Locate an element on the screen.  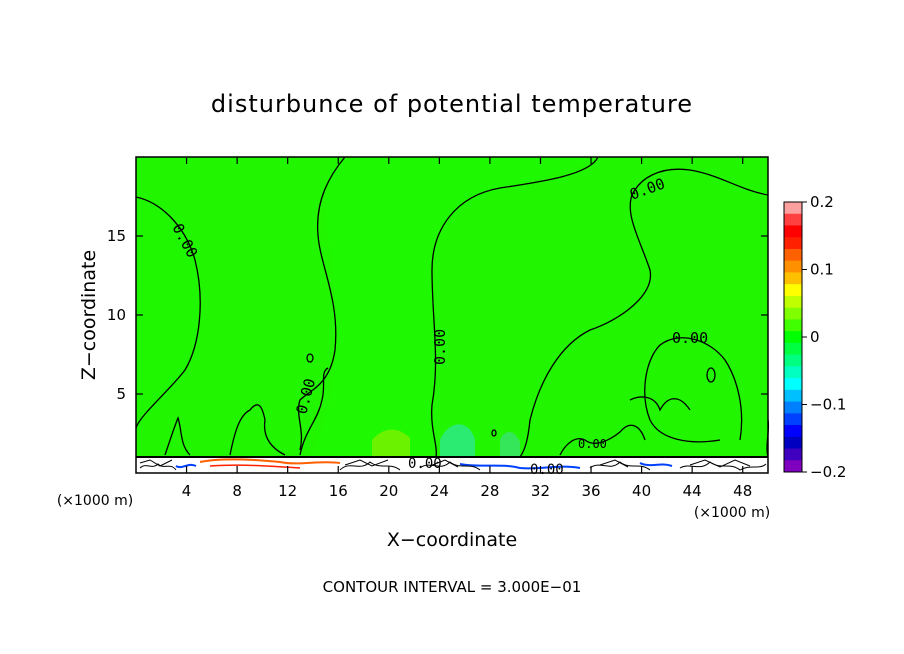
x-axis-unit-left: (×1000 m) is located at coordinates (95, 501).